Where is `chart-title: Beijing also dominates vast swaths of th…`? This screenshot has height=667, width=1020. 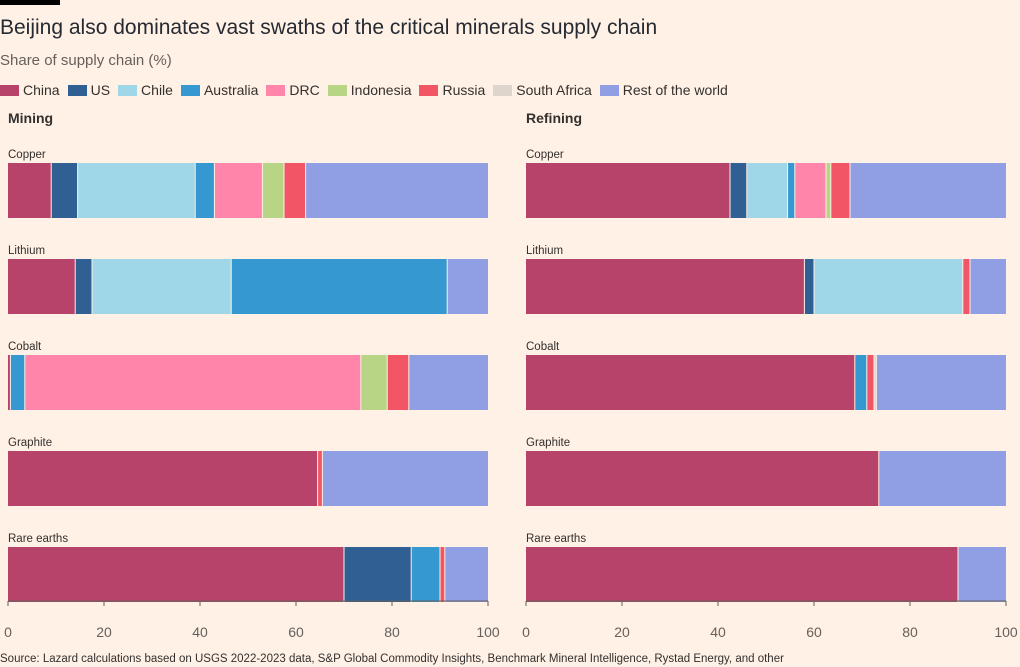 chart-title: Beijing also dominates vast swaths of th… is located at coordinates (329, 27).